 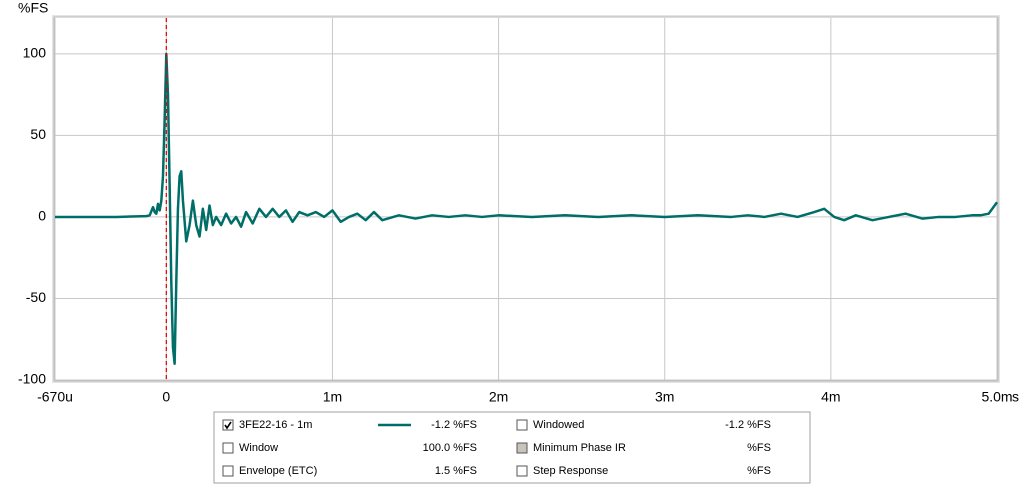 I want to click on x-tick-label: 2m, so click(x=498, y=397).